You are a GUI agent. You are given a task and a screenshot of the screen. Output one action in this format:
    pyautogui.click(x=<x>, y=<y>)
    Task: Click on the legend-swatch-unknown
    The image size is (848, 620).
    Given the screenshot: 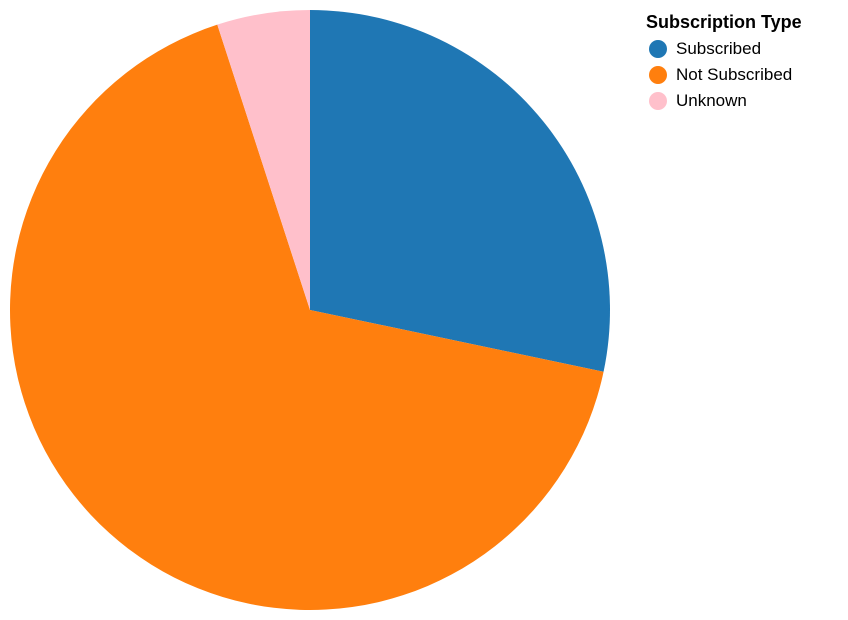 What is the action you would take?
    pyautogui.click(x=658, y=101)
    